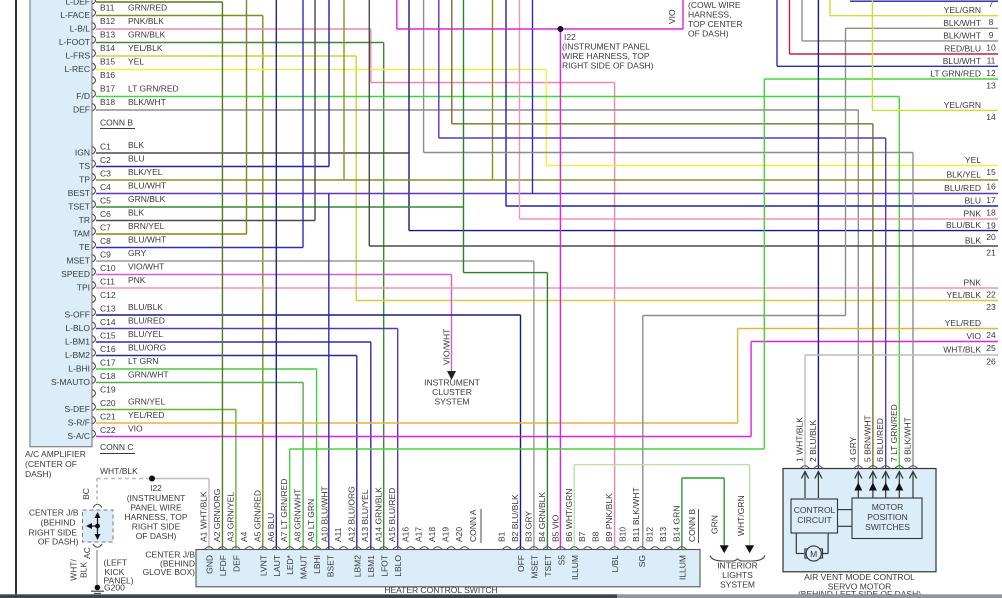  Describe the element at coordinates (81, 234) in the screenshot. I see `svg-text: TAM` at that location.